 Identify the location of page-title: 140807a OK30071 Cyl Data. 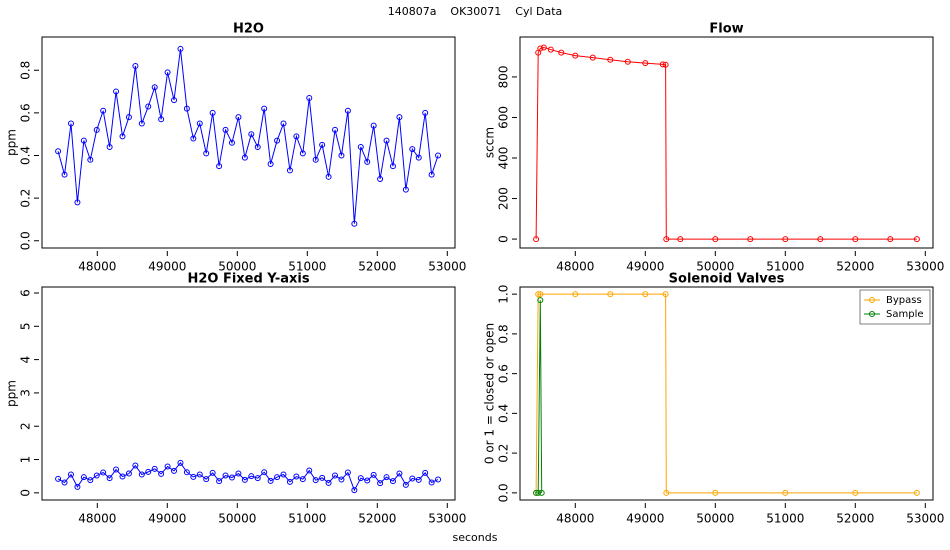
(475, 11).